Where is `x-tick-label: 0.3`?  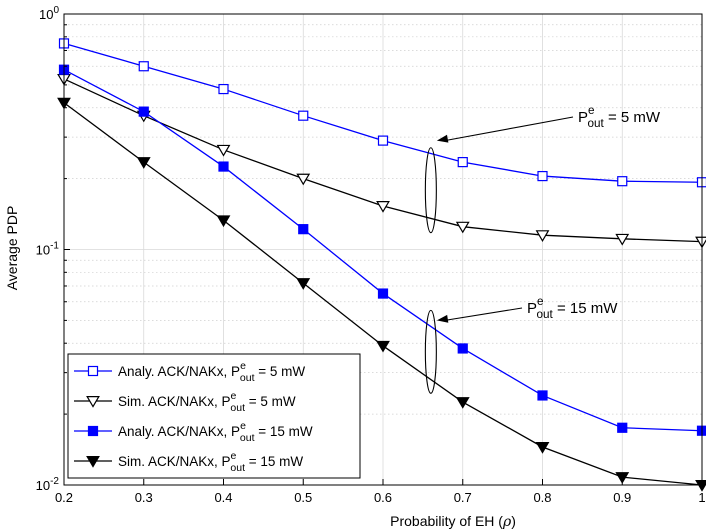
x-tick-label: 0.3 is located at coordinates (144, 497).